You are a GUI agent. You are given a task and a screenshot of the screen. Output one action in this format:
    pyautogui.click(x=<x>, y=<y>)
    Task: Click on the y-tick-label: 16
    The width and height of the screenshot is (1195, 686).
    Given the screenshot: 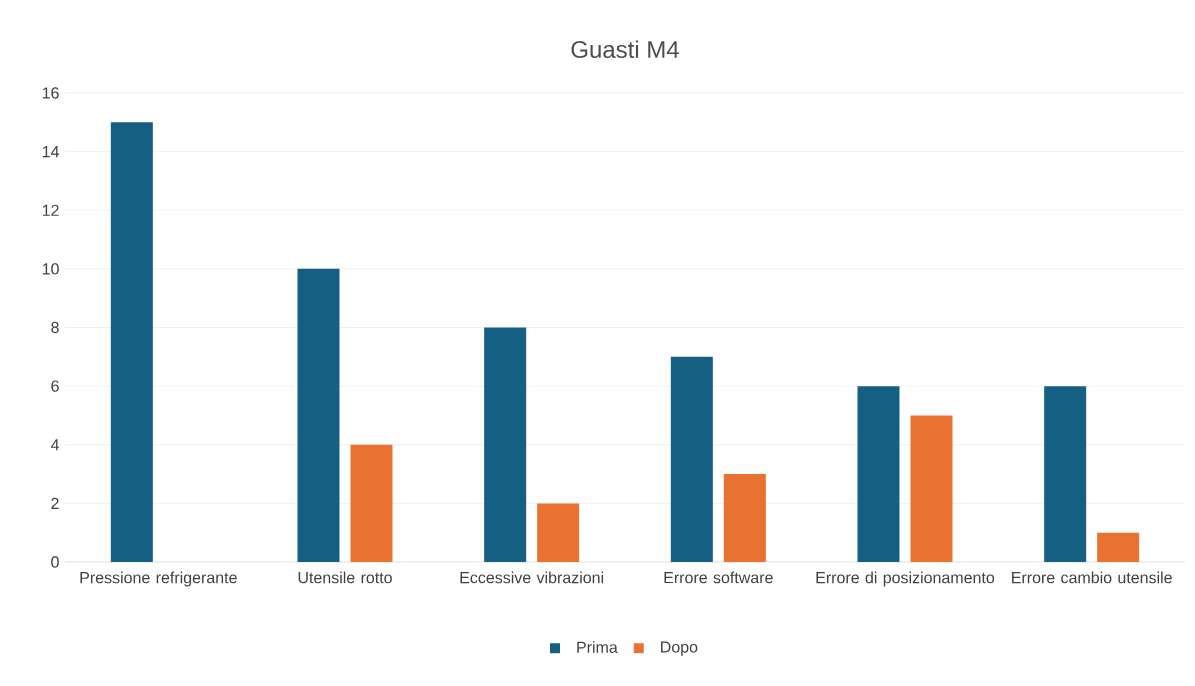 What is the action you would take?
    pyautogui.click(x=50, y=93)
    